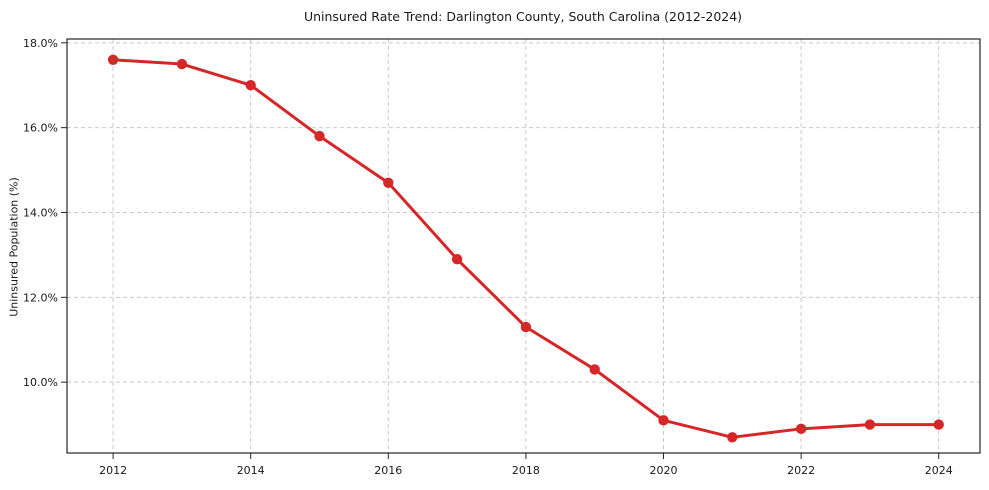 The height and width of the screenshot is (490, 989). I want to click on data-point-2024, so click(938, 424).